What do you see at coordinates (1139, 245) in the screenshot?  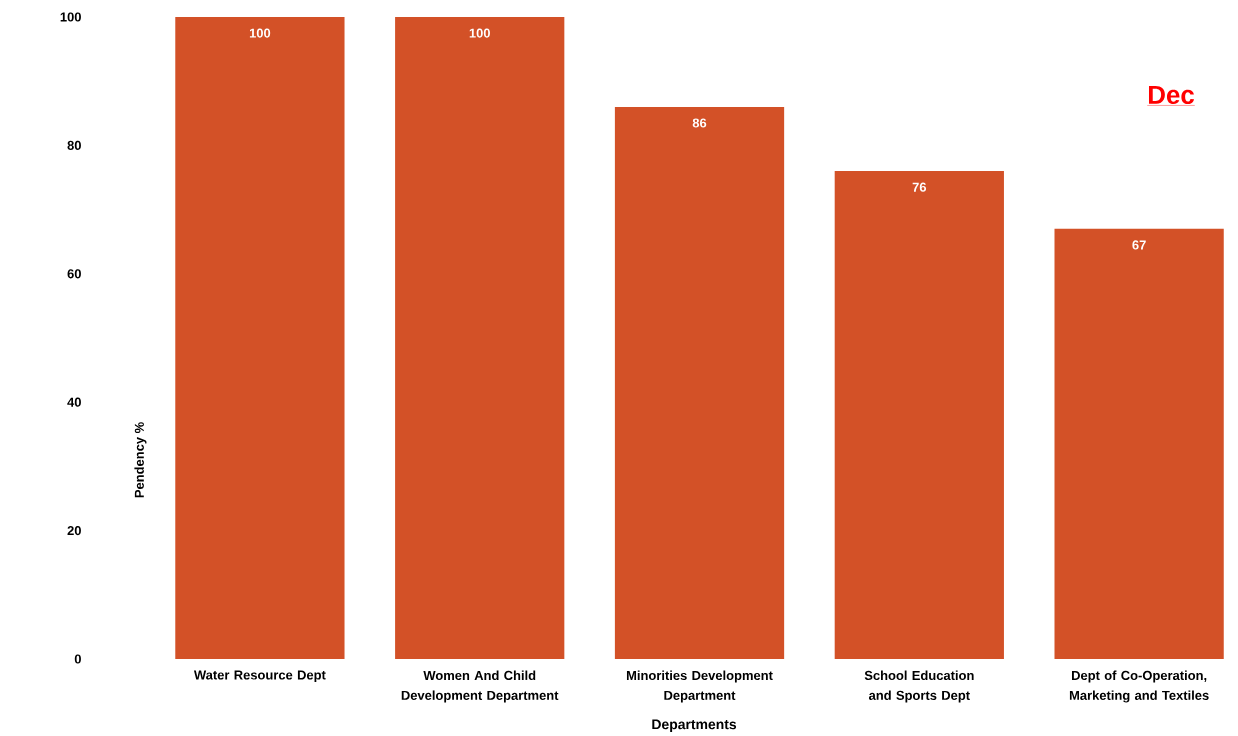 I see `data-label: 67` at bounding box center [1139, 245].